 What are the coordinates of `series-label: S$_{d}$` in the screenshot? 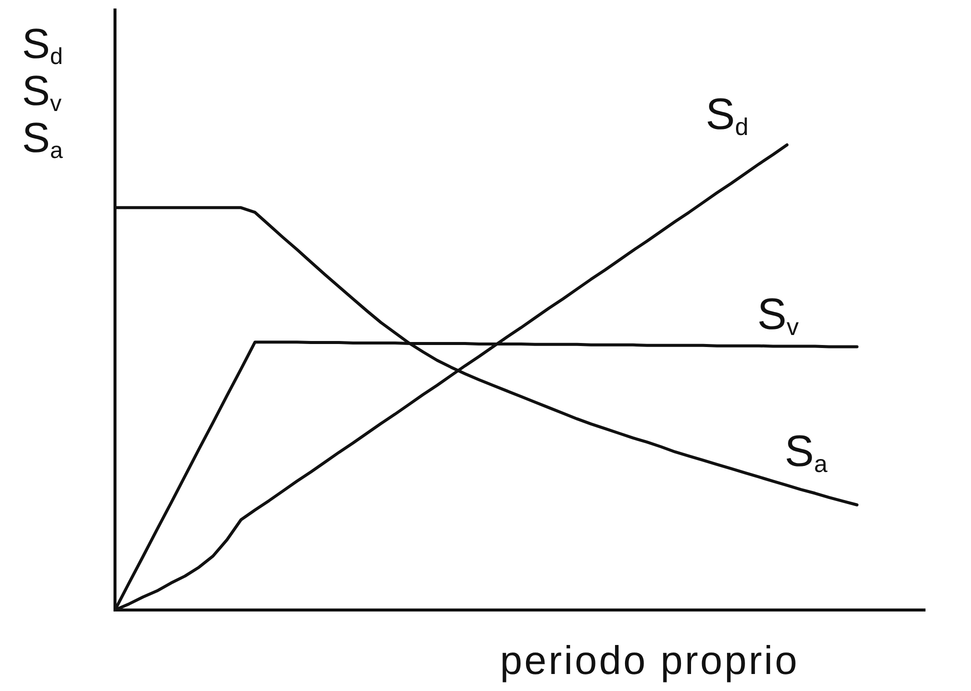 It's located at (727, 115).